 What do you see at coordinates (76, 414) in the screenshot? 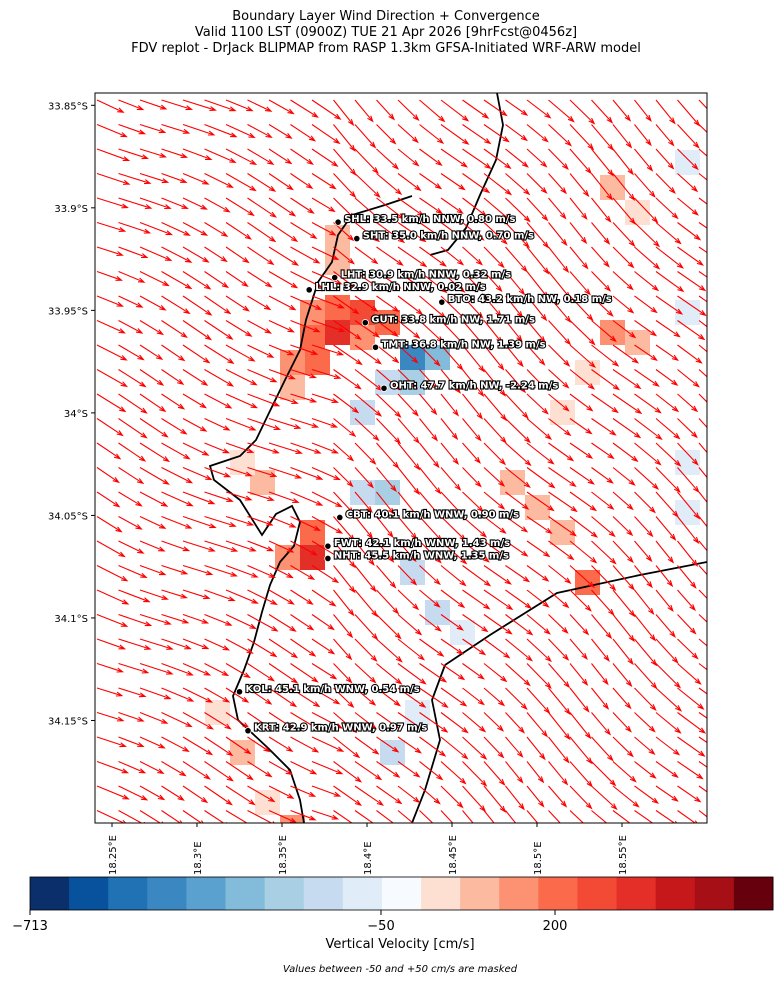
I see `lat-tick-label: 34°S` at bounding box center [76, 414].